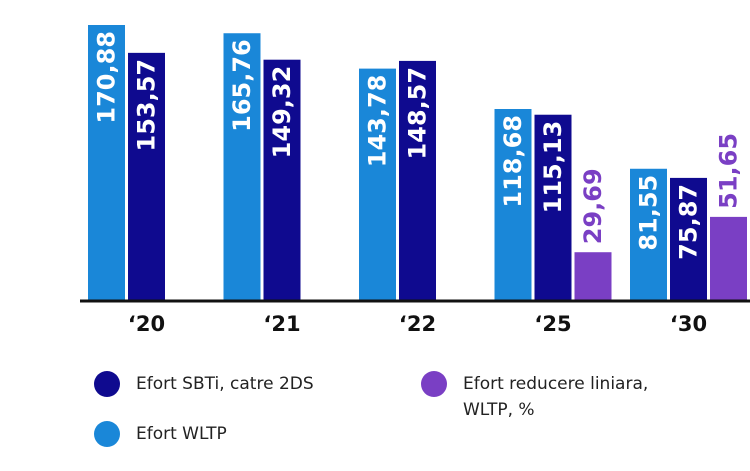 This screenshot has height=471, width=750. Describe the element at coordinates (553, 167) in the screenshot. I see `value-label: 115,13` at that location.